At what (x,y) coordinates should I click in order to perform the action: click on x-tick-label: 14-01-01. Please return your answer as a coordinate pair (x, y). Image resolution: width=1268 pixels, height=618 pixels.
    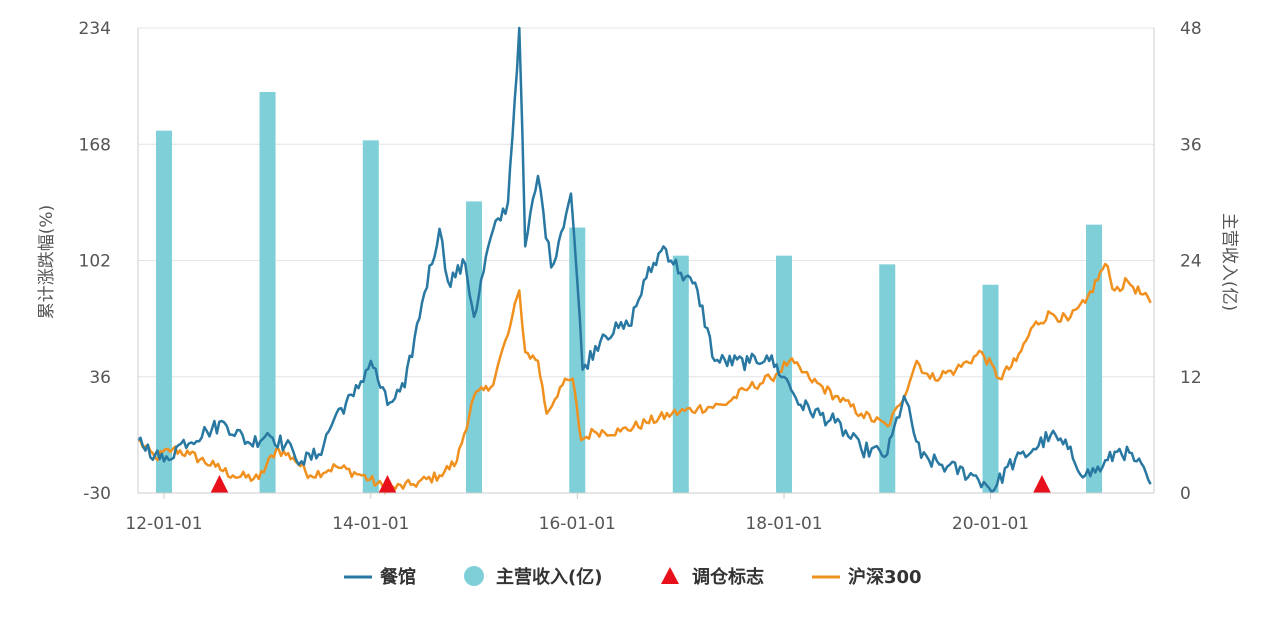
    Looking at the image, I should click on (370, 524).